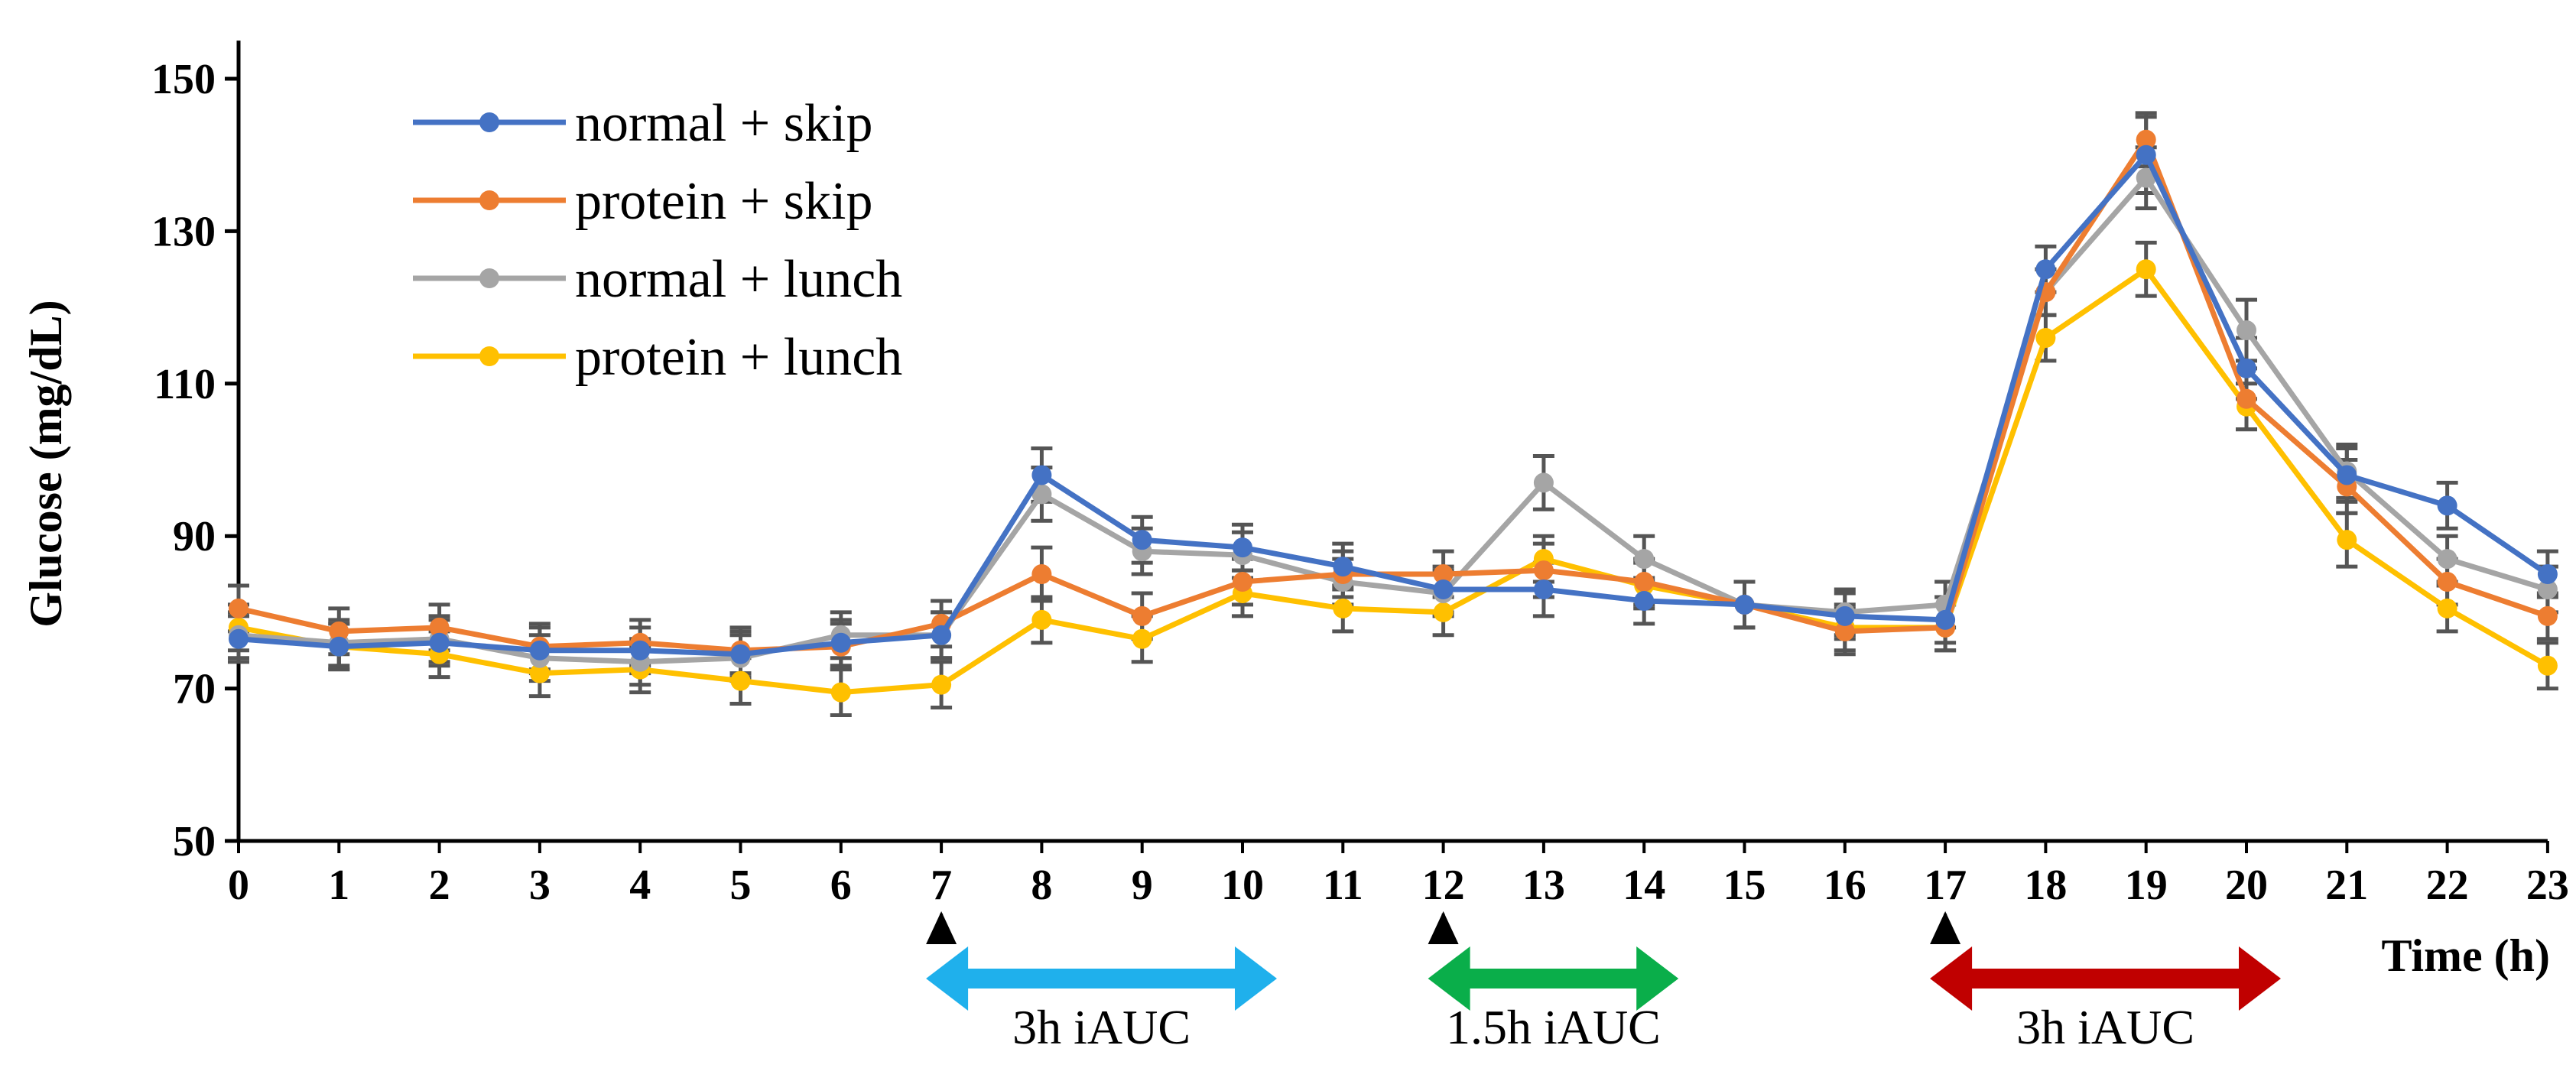 Image resolution: width=2576 pixels, height=1081 pixels. I want to click on y-tick-label: 150, so click(184, 80).